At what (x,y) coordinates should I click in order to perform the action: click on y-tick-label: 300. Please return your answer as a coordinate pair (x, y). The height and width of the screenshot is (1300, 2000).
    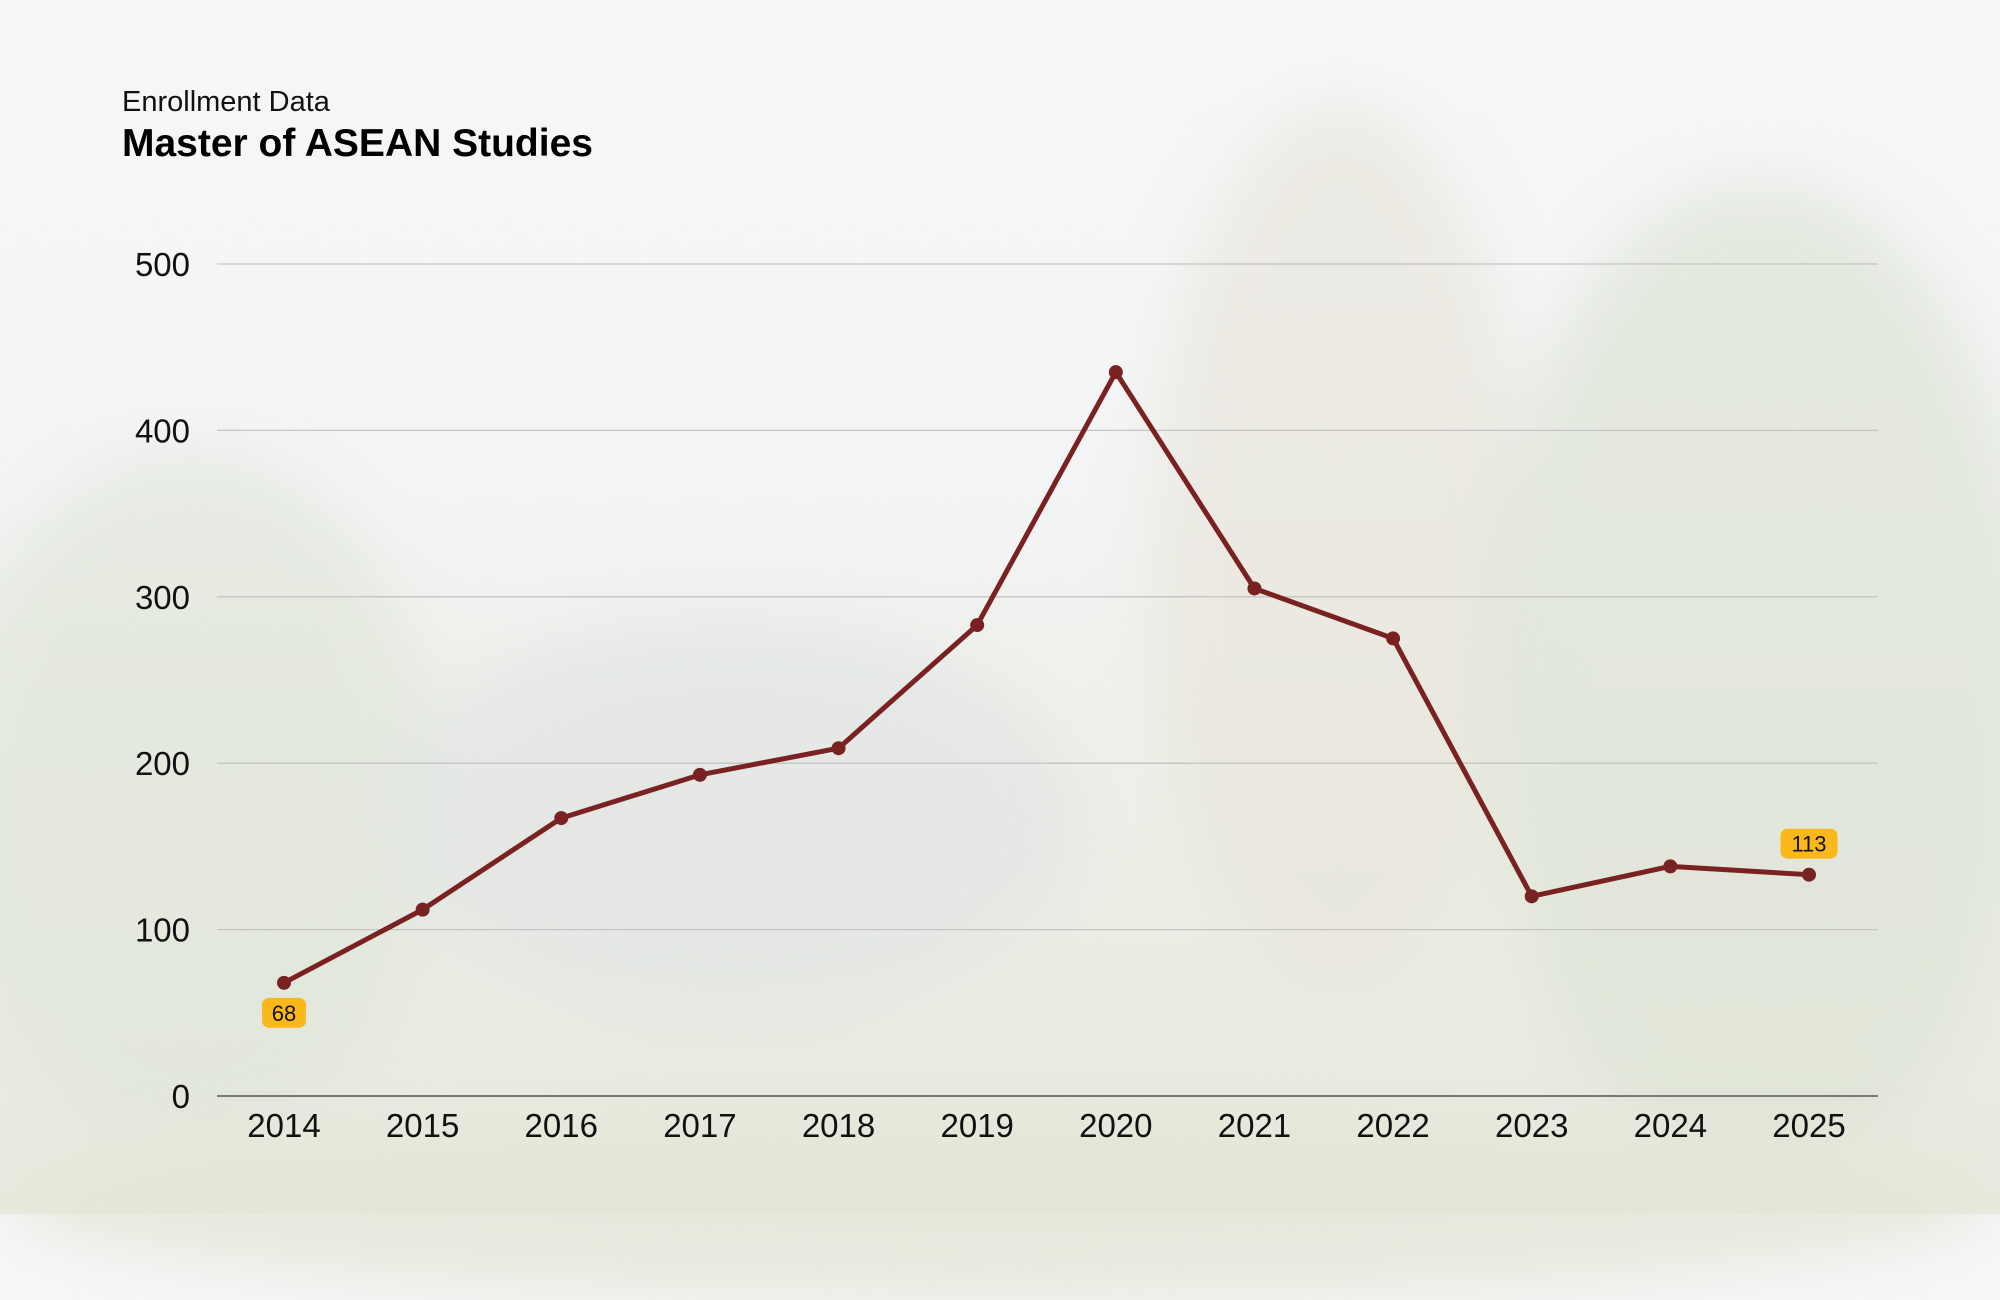
    Looking at the image, I should click on (162, 597).